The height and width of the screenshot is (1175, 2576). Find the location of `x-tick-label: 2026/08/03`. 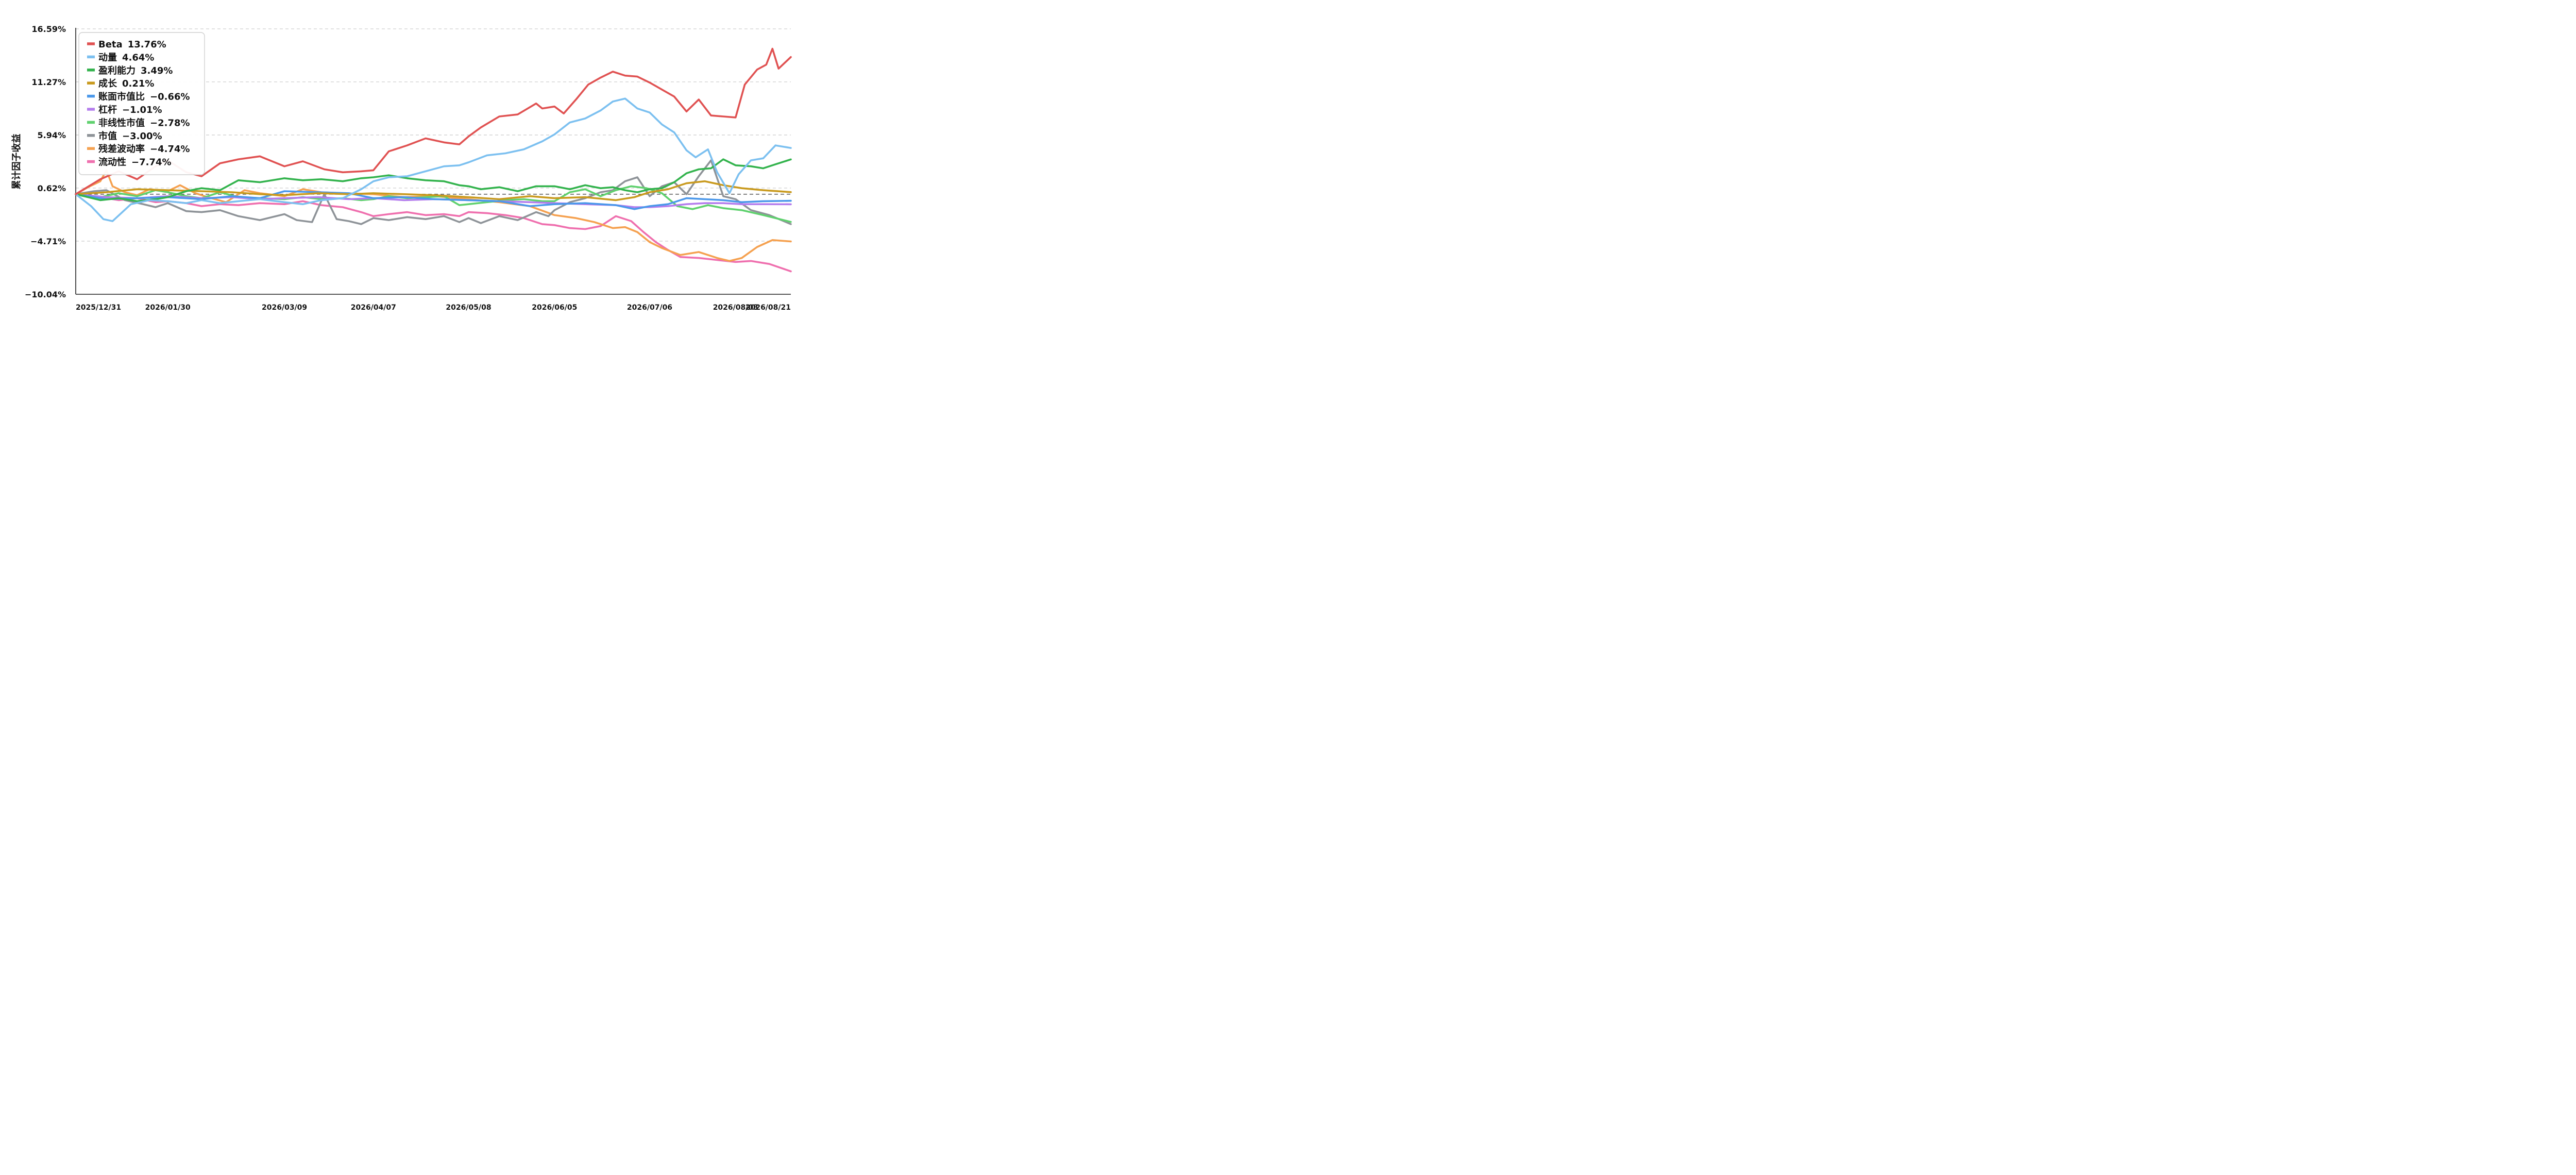

x-tick-label: 2026/08/03 is located at coordinates (735, 308).